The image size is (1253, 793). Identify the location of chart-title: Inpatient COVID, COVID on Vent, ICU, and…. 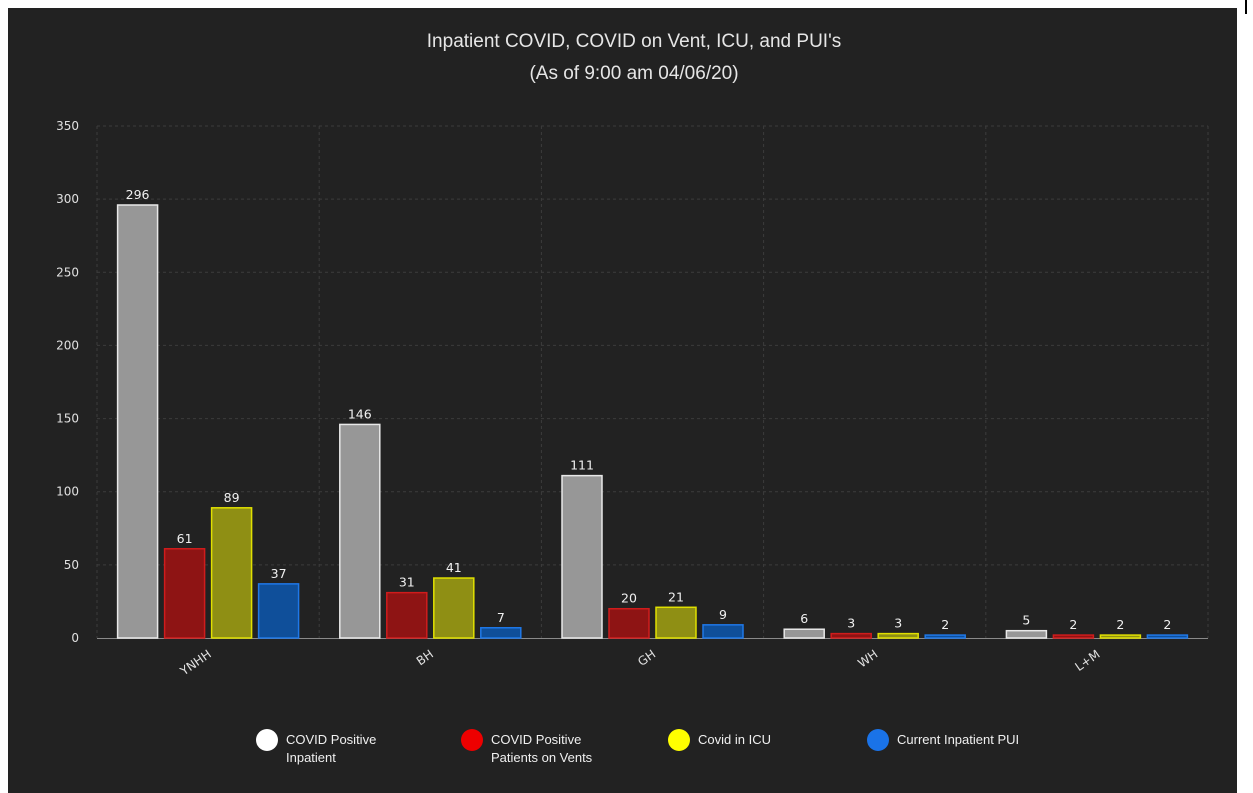
(634, 41).